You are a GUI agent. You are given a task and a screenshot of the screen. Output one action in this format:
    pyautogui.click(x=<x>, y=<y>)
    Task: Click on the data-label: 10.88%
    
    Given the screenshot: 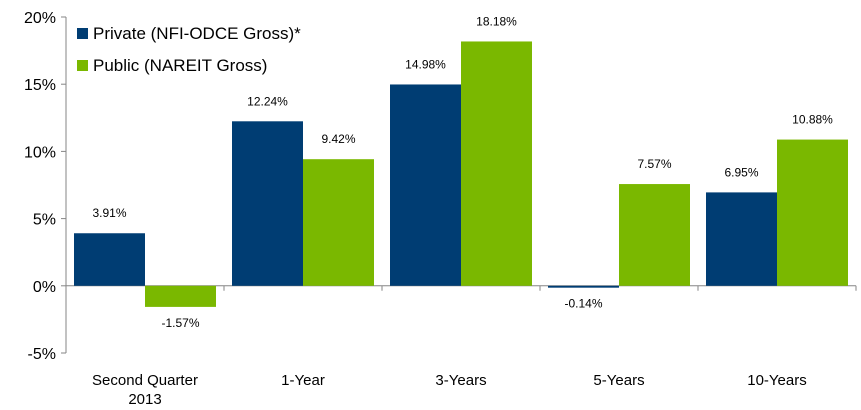 What is the action you would take?
    pyautogui.click(x=812, y=120)
    